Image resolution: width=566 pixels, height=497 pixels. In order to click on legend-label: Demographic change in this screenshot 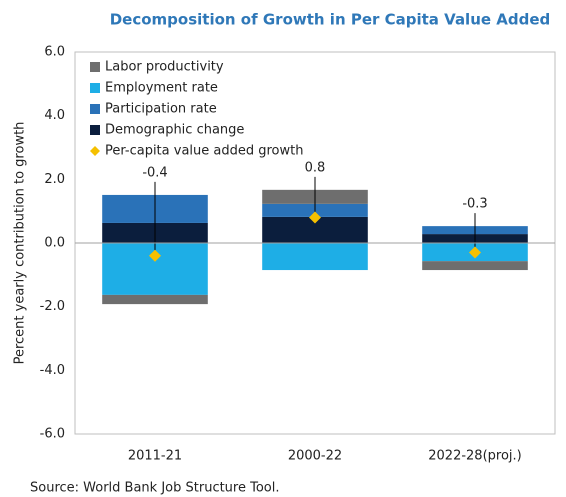, I will do `click(174, 130)`.